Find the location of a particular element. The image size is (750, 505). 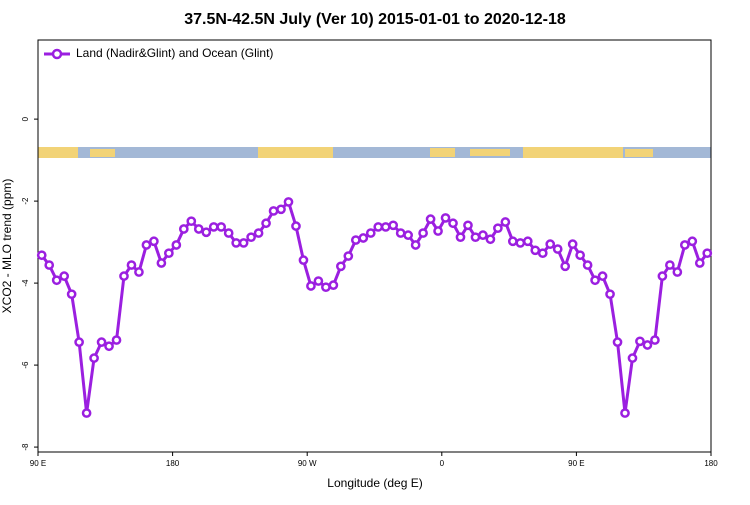

legend-label: Land (Nadir&Glint) and Ocean (Glint) is located at coordinates (174, 53).